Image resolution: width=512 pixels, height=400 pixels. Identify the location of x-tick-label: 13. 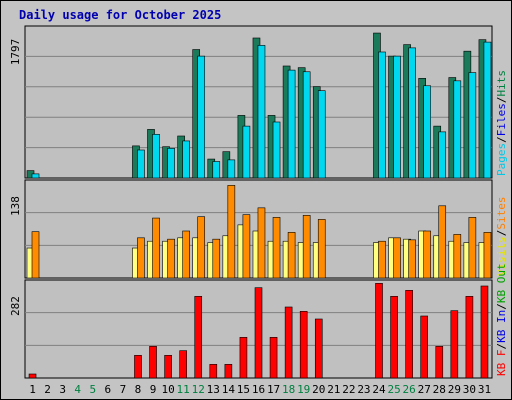
(213, 389).